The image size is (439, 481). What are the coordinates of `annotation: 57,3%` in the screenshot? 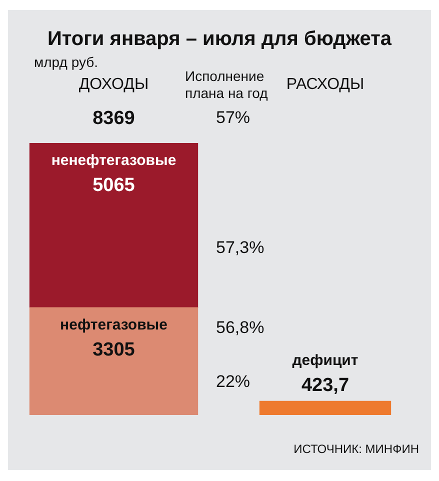 It's located at (240, 248).